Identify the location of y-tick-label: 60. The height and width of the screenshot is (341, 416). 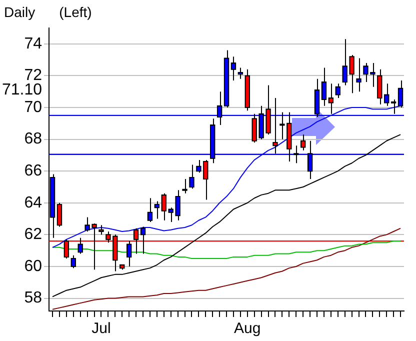
(33, 266).